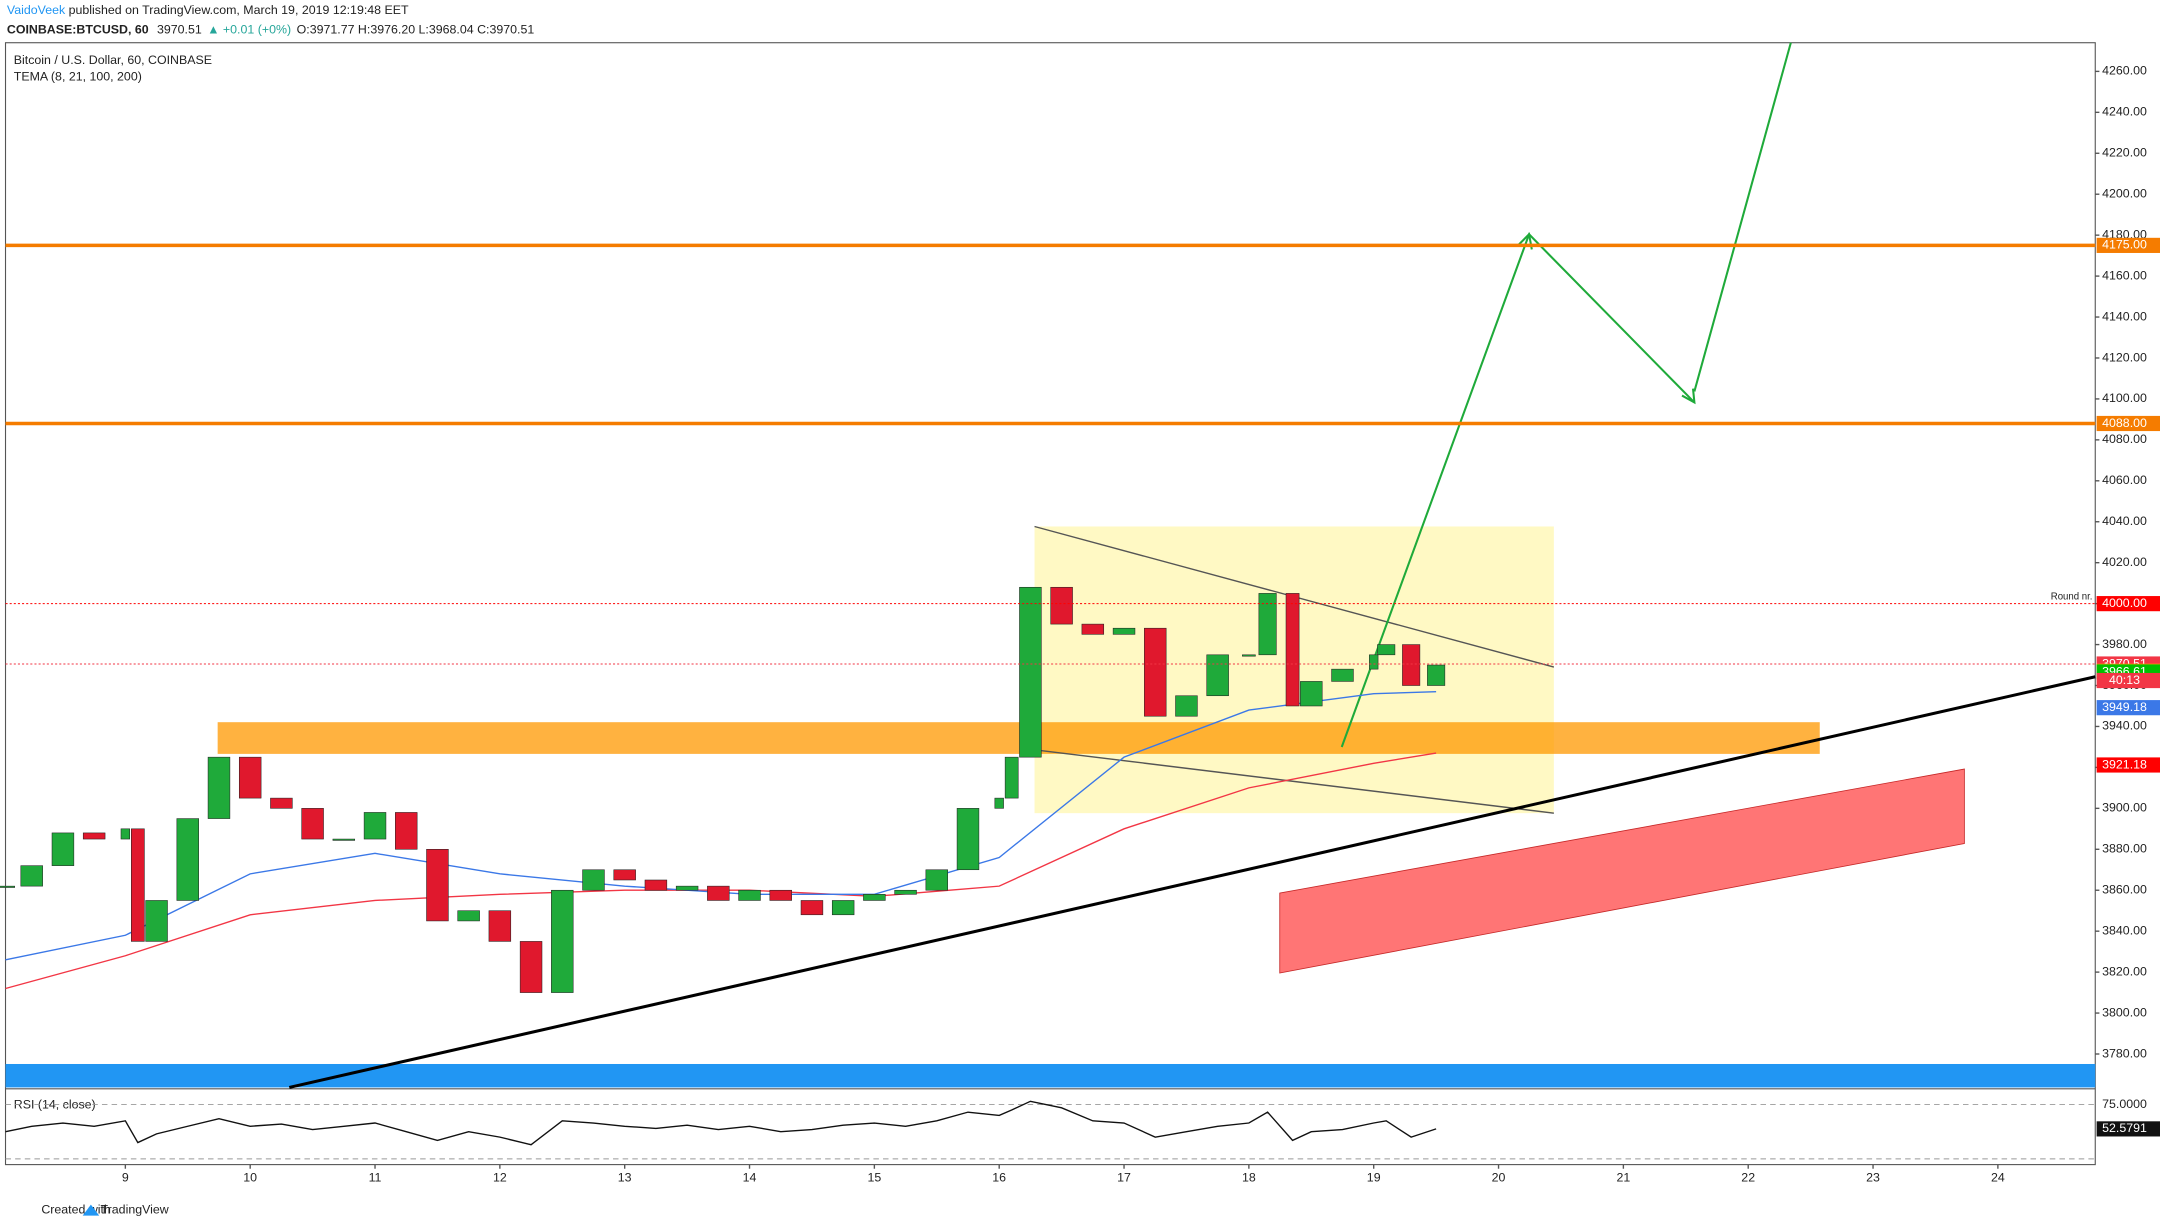 The width and height of the screenshot is (2160, 1228). What do you see at coordinates (2124, 480) in the screenshot?
I see `y-tick-label: 4060.00` at bounding box center [2124, 480].